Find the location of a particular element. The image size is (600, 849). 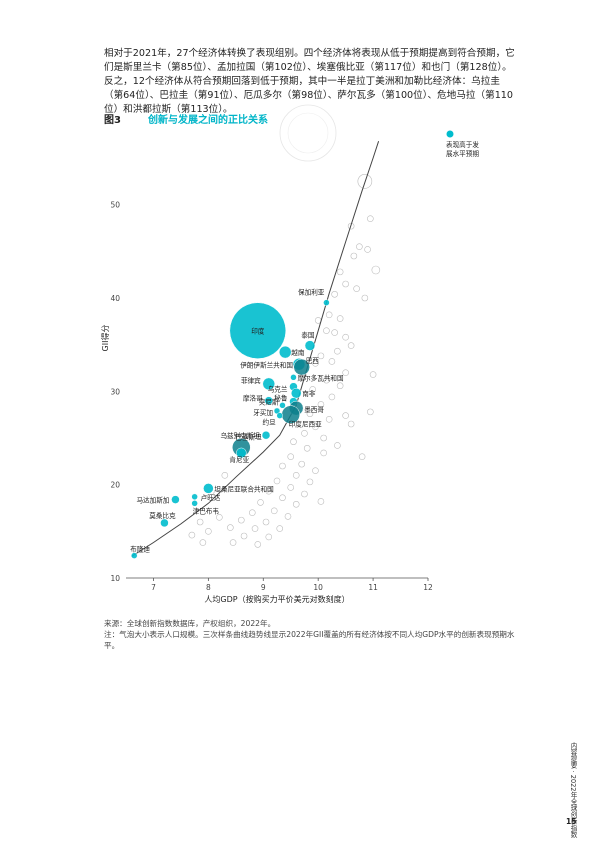

y-tick-label: 30 is located at coordinates (115, 391).